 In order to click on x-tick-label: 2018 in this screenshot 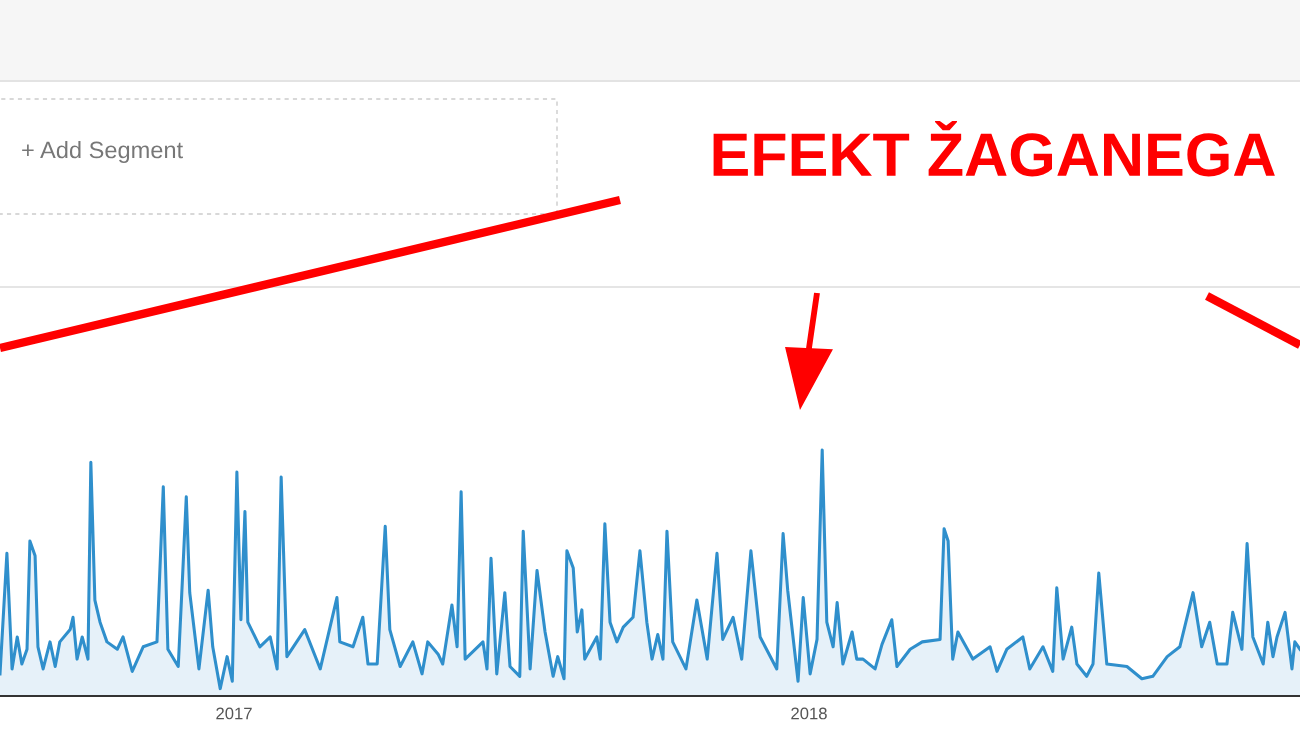, I will do `click(809, 713)`.